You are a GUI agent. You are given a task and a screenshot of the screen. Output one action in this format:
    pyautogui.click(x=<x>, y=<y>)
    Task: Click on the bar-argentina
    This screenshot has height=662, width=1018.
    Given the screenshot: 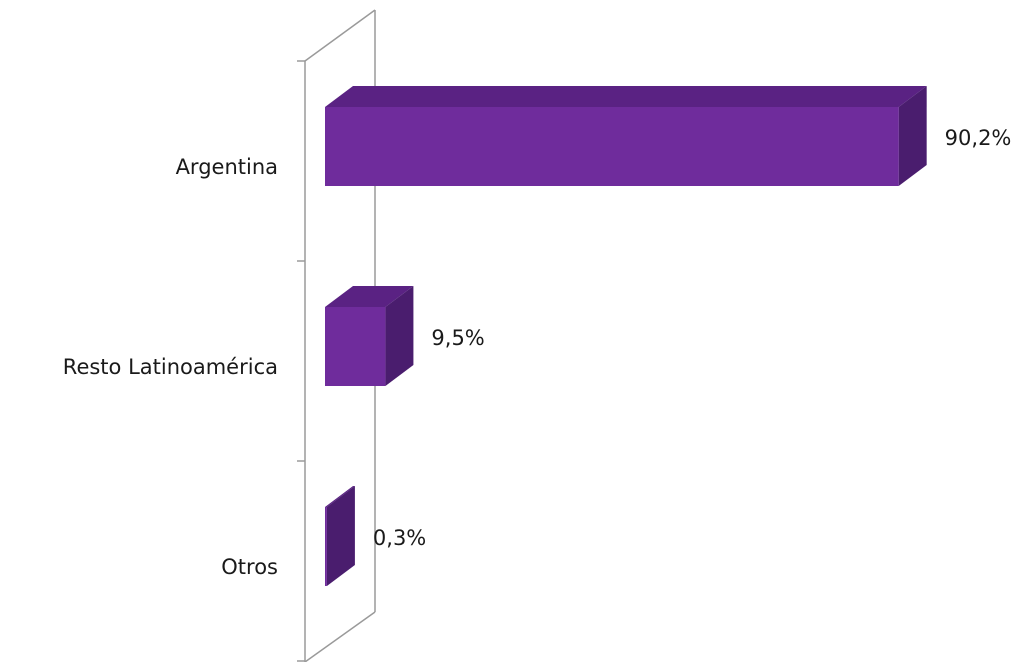 What is the action you would take?
    pyautogui.click(x=626, y=136)
    